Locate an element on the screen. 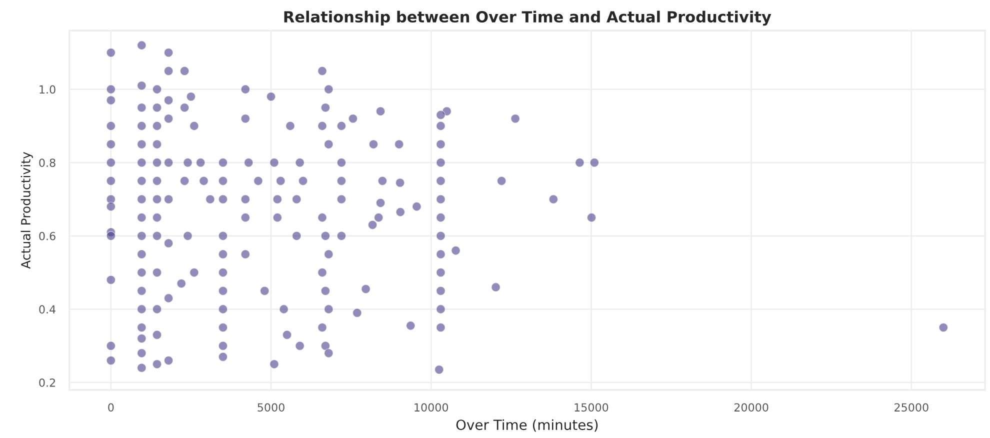 The height and width of the screenshot is (438, 990). x-axis-title: Over Time (minutes) is located at coordinates (527, 425).